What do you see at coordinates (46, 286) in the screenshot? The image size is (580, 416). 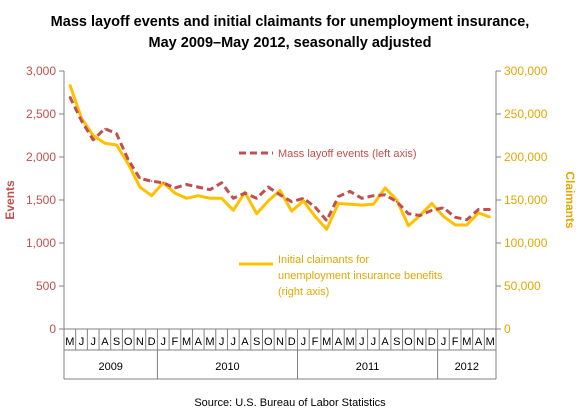 I see `left-tick-label: 500` at bounding box center [46, 286].